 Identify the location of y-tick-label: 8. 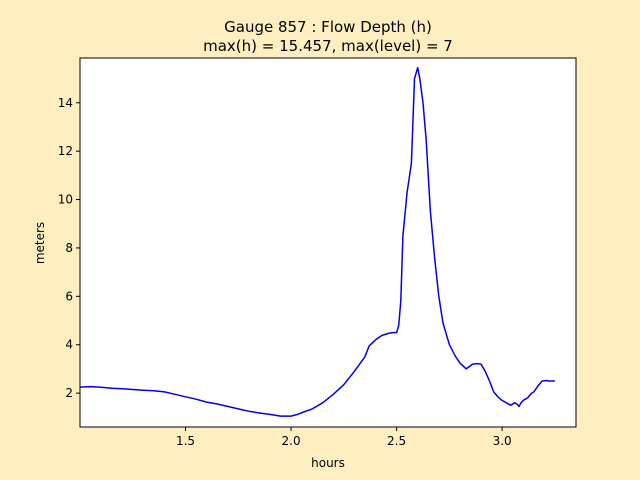
(69, 248).